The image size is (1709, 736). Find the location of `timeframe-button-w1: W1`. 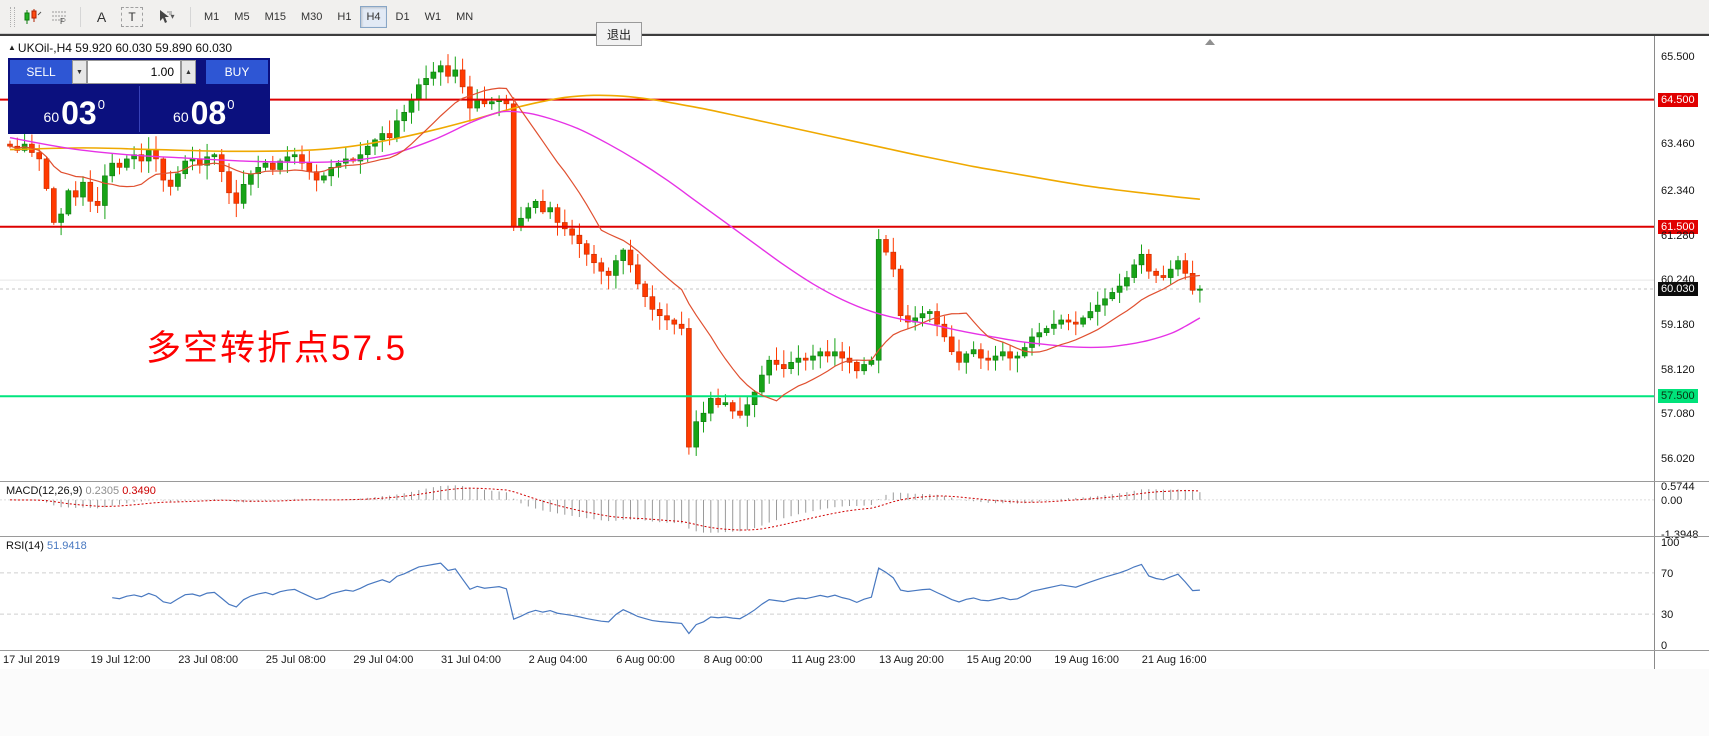

timeframe-button-w1: W1 is located at coordinates (433, 16).